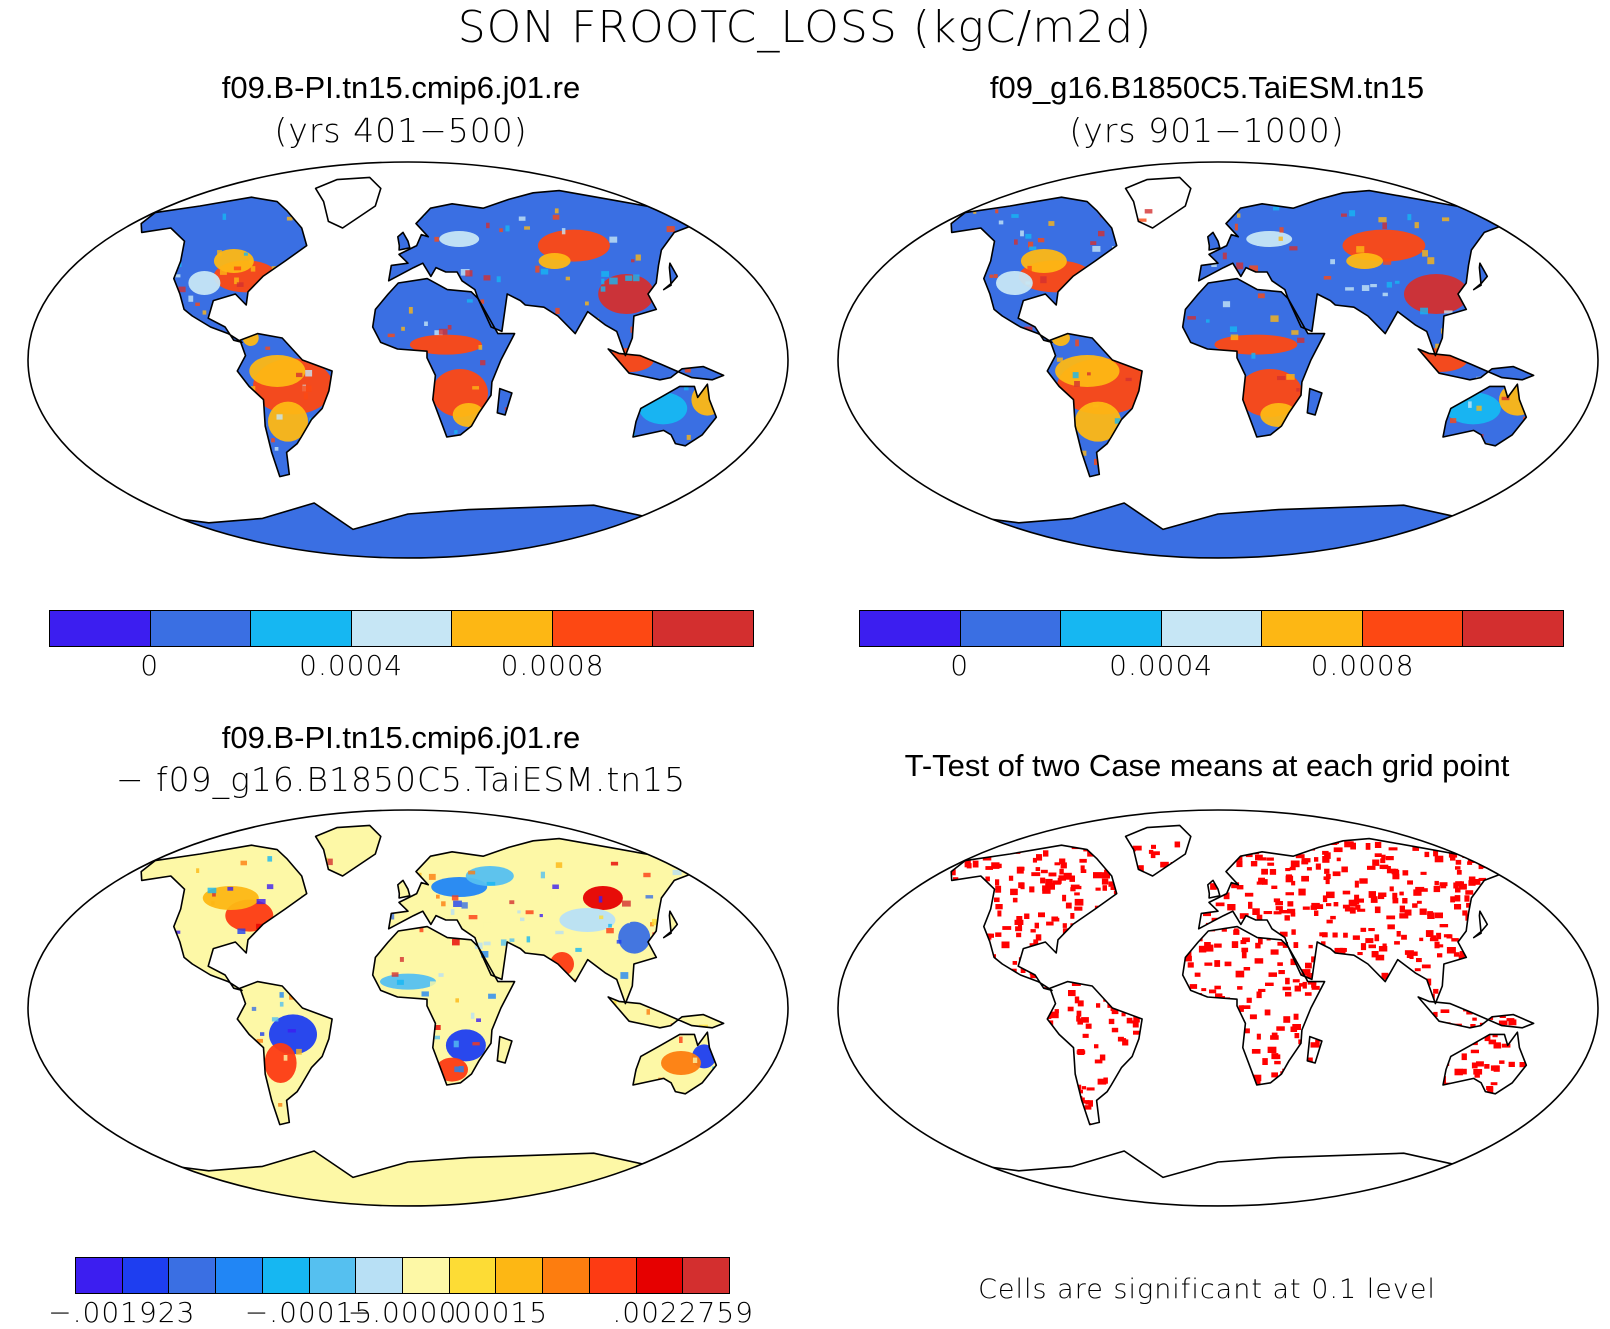 Image resolution: width=1610 pixels, height=1329 pixels. Describe the element at coordinates (309, 1312) in the screenshot. I see `colorbar-tick-label: −.00015` at that location.